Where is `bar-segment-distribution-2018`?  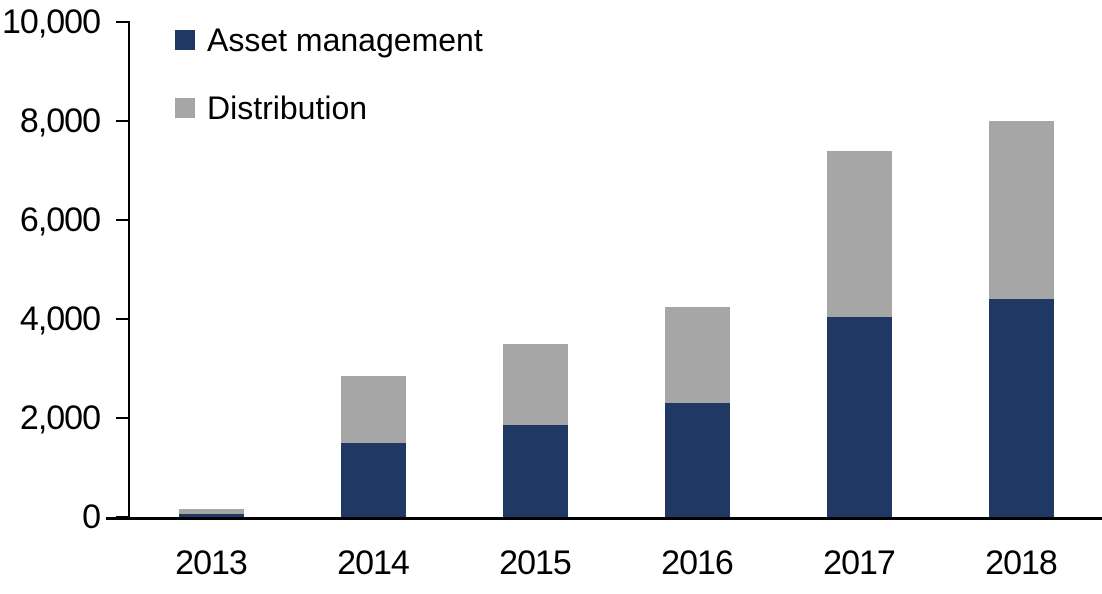
bar-segment-distribution-2018 is located at coordinates (1021, 210).